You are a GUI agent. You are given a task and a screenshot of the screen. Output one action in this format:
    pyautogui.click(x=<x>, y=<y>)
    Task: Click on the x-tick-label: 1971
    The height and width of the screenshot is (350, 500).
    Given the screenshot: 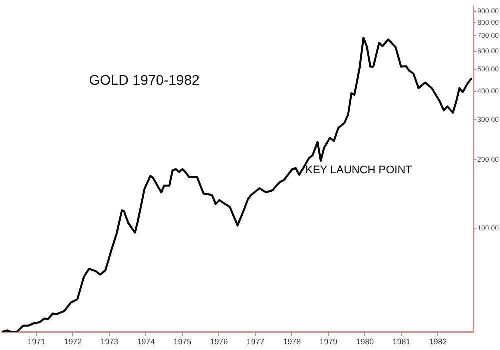 What is the action you would take?
    pyautogui.click(x=37, y=341)
    